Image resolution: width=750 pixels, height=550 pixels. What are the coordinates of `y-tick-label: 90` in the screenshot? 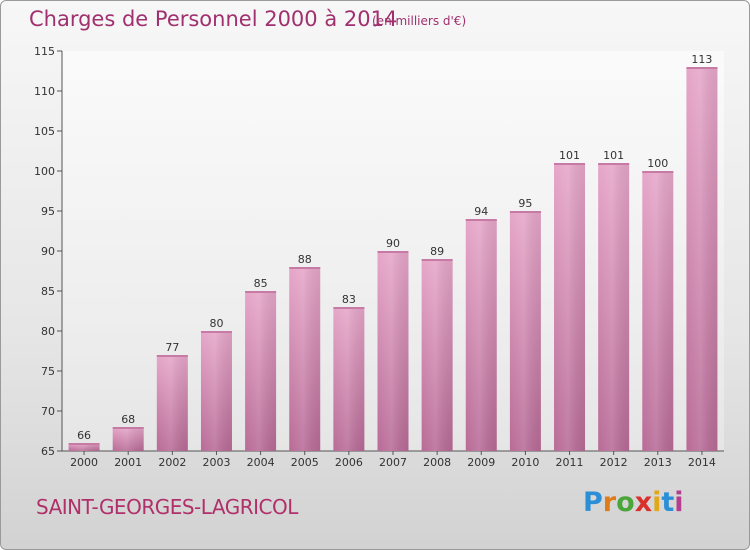 It's located at (48, 251).